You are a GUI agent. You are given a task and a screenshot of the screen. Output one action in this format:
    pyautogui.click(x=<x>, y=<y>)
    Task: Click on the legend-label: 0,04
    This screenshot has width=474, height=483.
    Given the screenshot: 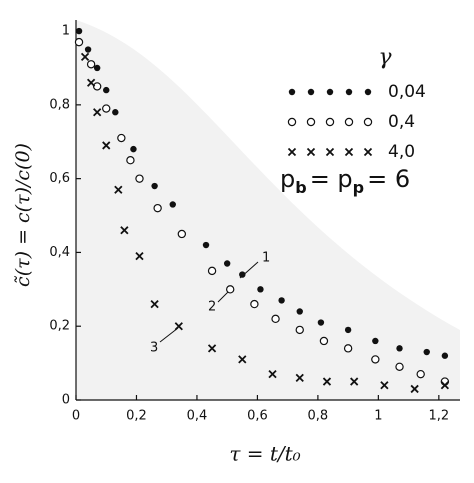 What is the action you would take?
    pyautogui.click(x=407, y=92)
    